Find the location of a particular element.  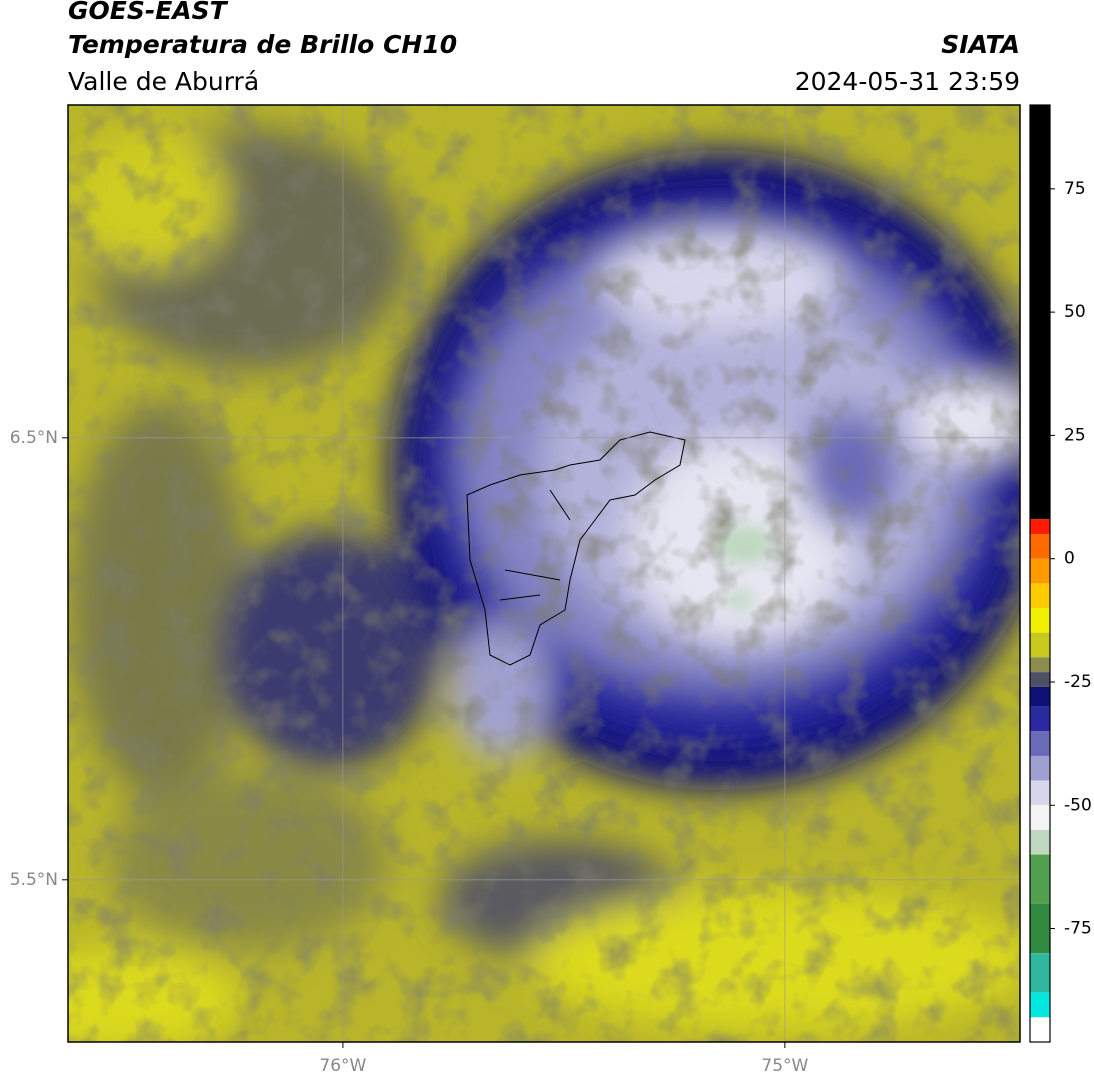

colorbar-tick-label: 50 is located at coordinates (1075, 312).